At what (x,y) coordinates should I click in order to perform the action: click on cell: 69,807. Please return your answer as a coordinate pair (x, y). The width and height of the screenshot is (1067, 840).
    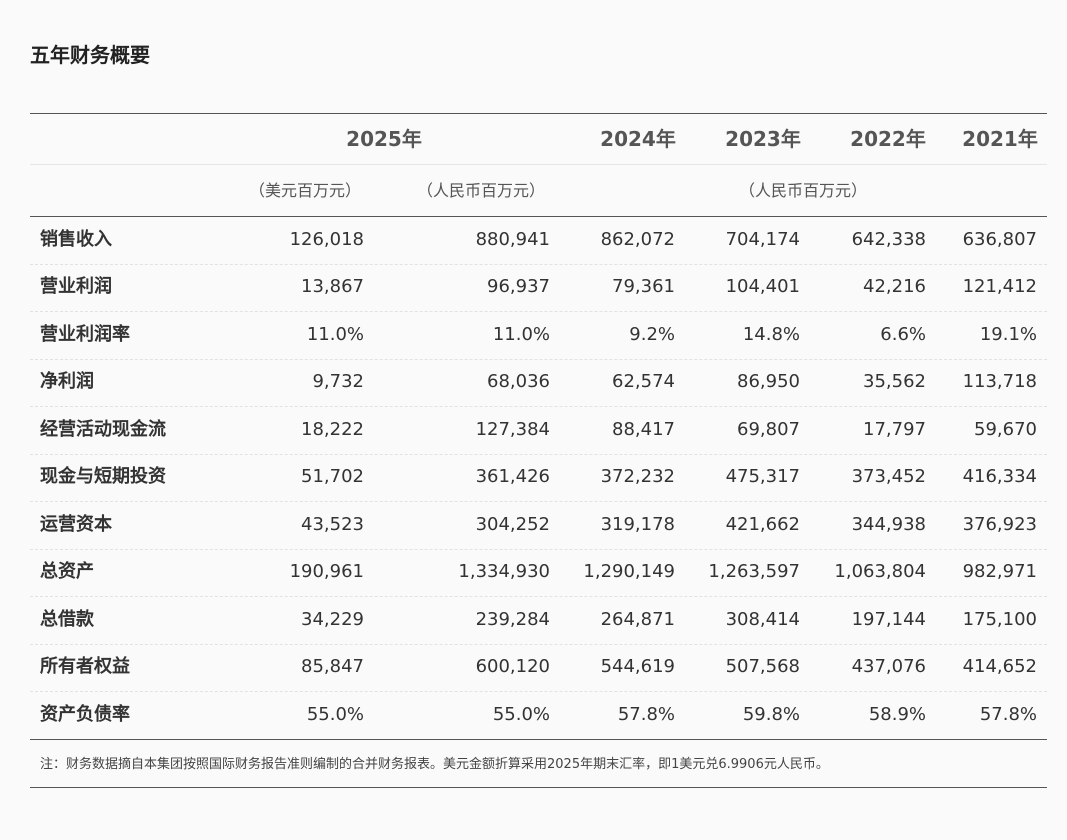
    Looking at the image, I should click on (768, 429).